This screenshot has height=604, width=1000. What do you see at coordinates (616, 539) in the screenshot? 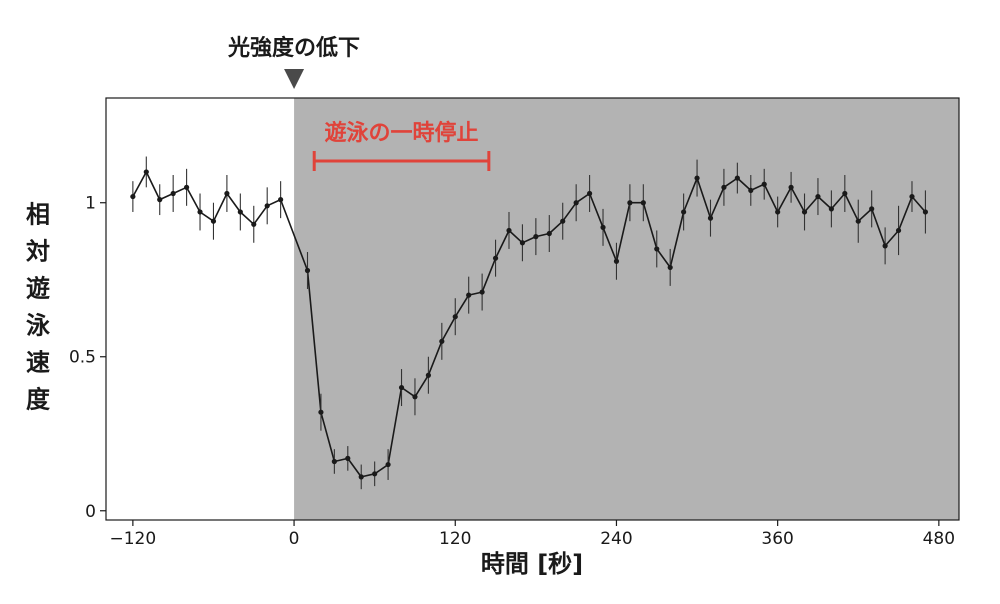
I see `x-tick-label: 240` at bounding box center [616, 539].